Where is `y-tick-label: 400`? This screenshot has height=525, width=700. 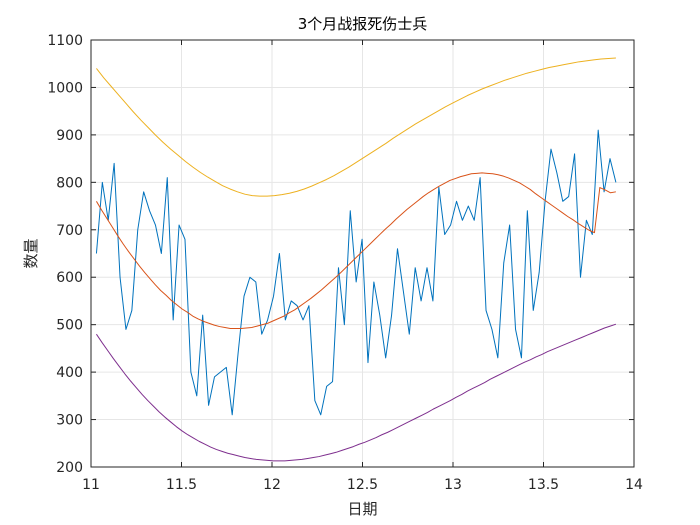
y-tick-label: 400 is located at coordinates (69, 373).